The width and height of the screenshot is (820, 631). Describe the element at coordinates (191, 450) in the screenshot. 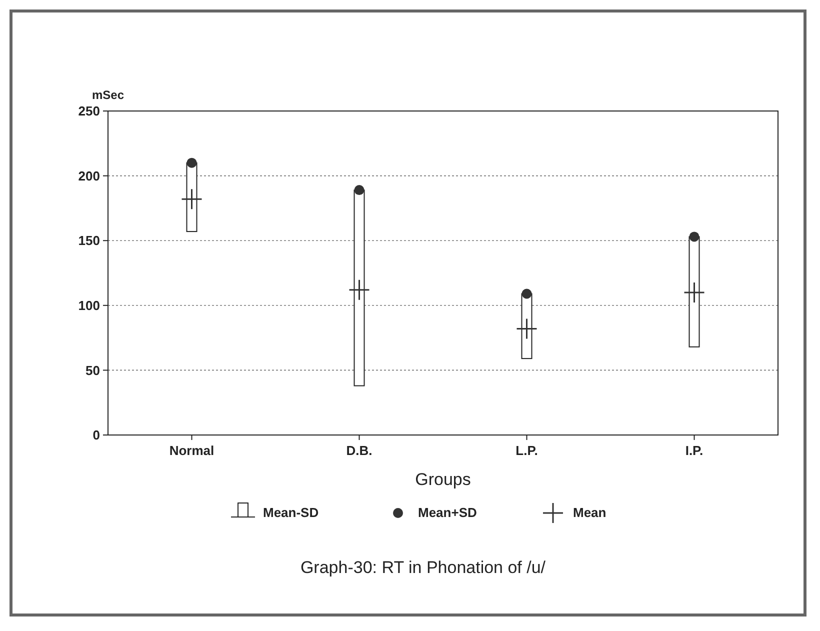

I see `x-tick-label: Normal` at that location.